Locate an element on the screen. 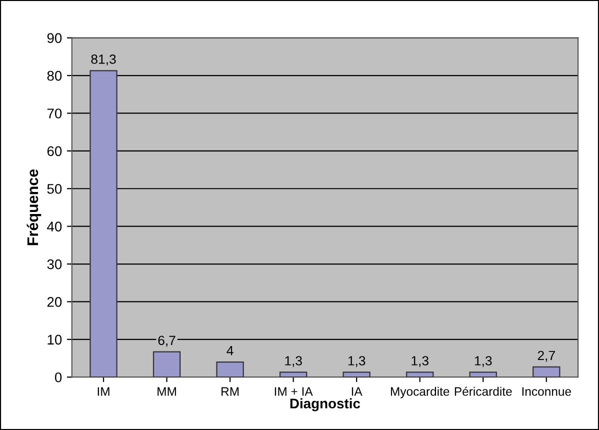  y-tick-label: 80 is located at coordinates (54, 75).